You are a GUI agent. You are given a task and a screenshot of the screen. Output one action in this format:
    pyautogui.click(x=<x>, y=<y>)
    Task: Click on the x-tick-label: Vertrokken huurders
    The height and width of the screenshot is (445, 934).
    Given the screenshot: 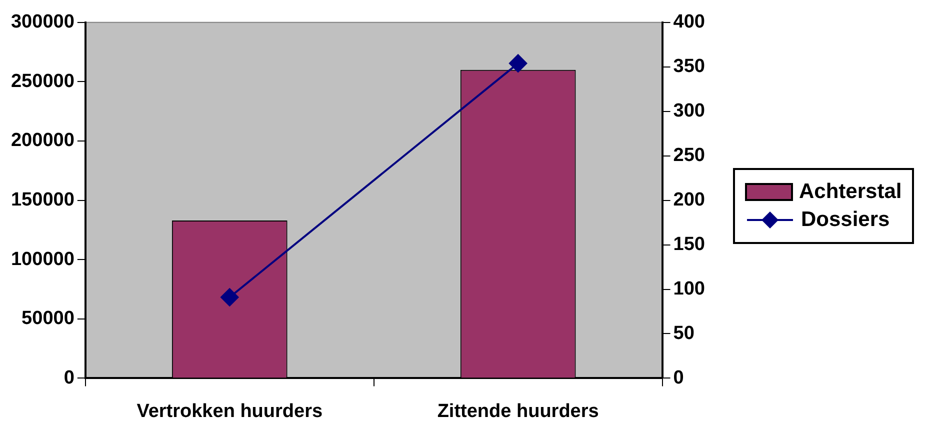 What is the action you would take?
    pyautogui.click(x=229, y=411)
    